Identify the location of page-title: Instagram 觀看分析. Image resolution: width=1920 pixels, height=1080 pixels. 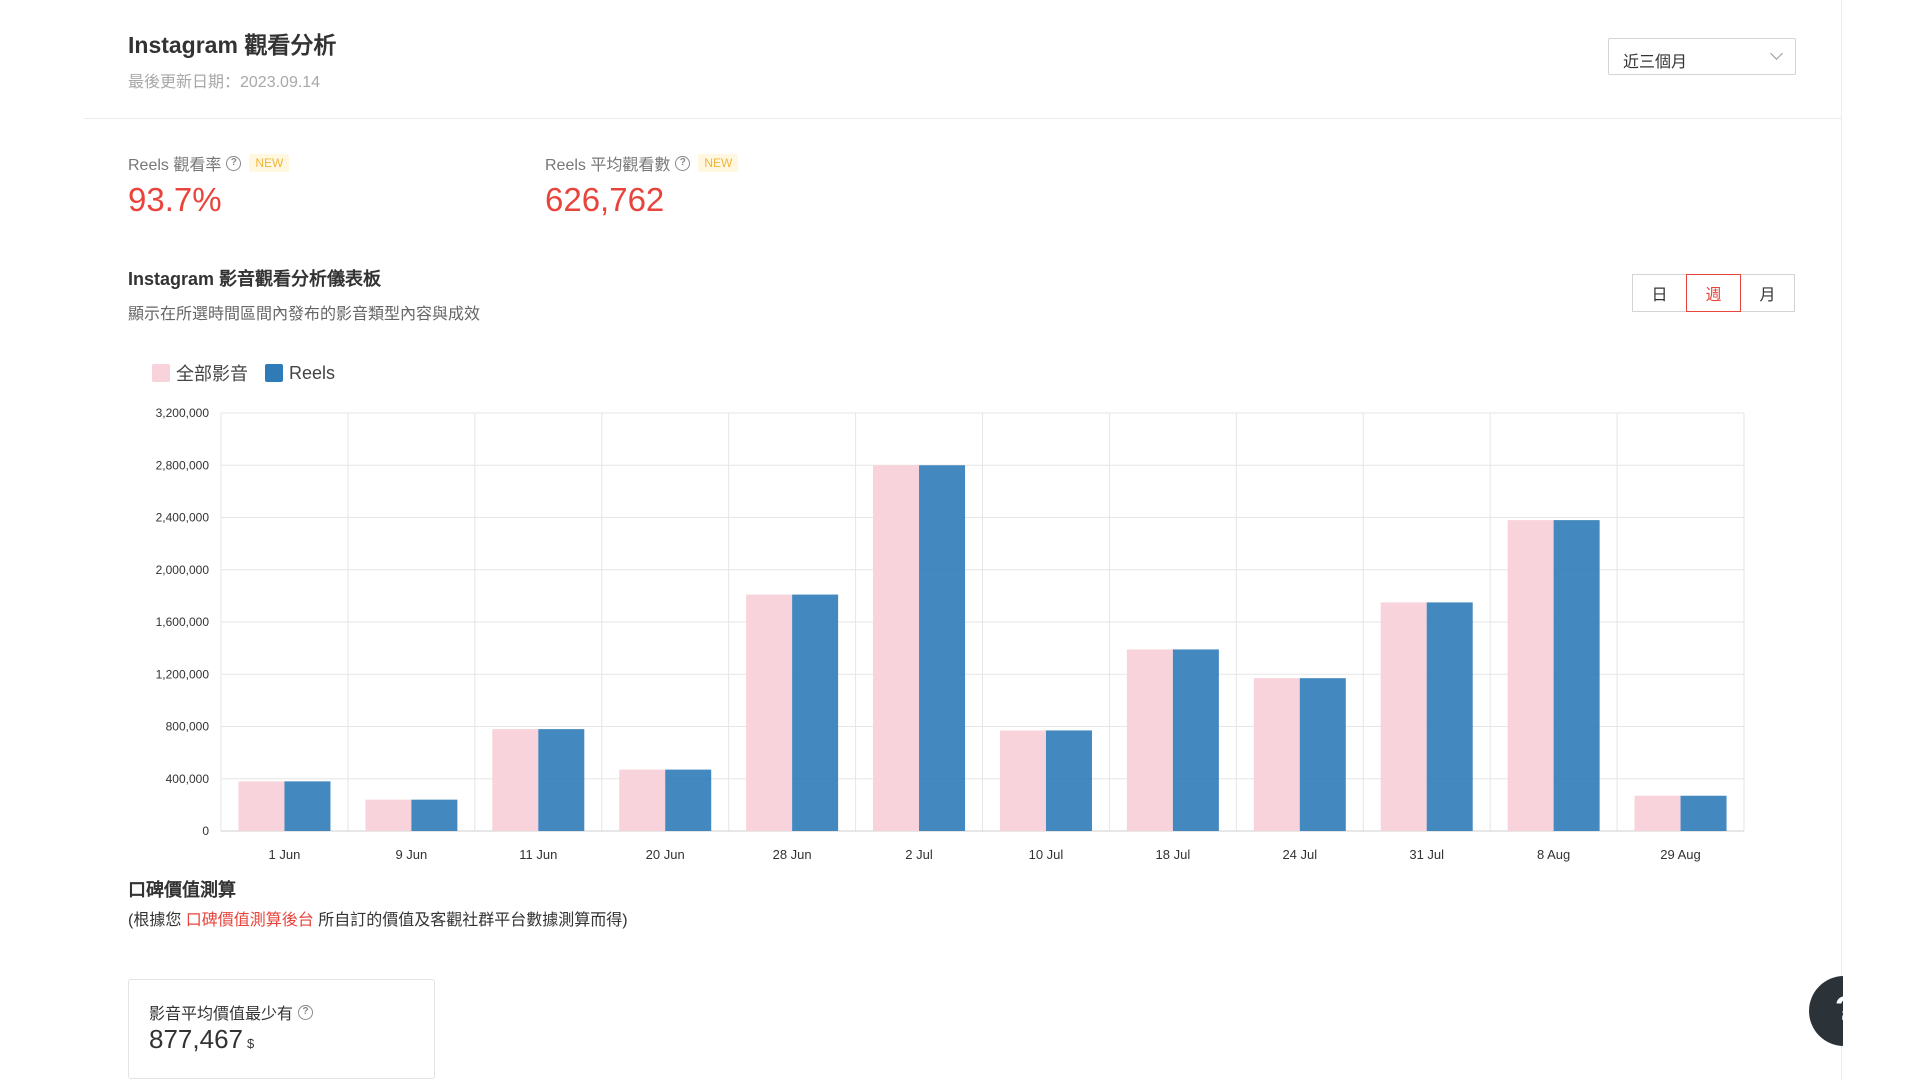
(232, 45).